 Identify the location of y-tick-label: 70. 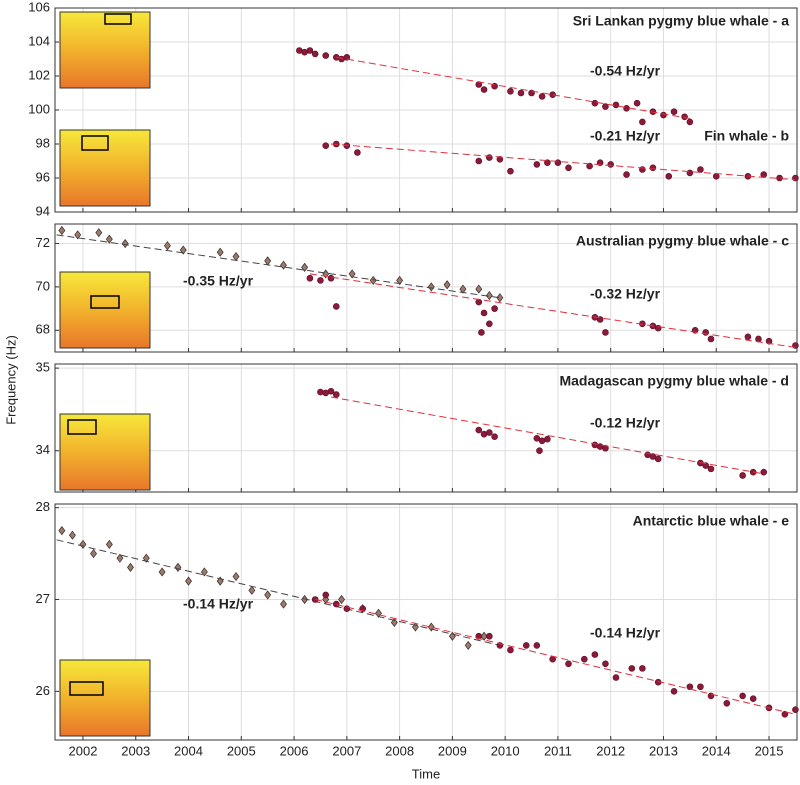
(43, 285).